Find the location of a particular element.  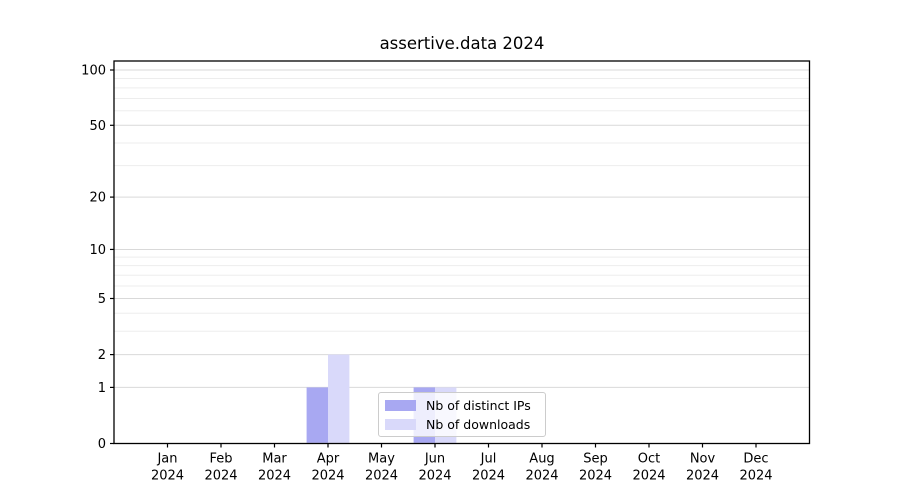

x-tick-label-month: Apr is located at coordinates (328, 459).